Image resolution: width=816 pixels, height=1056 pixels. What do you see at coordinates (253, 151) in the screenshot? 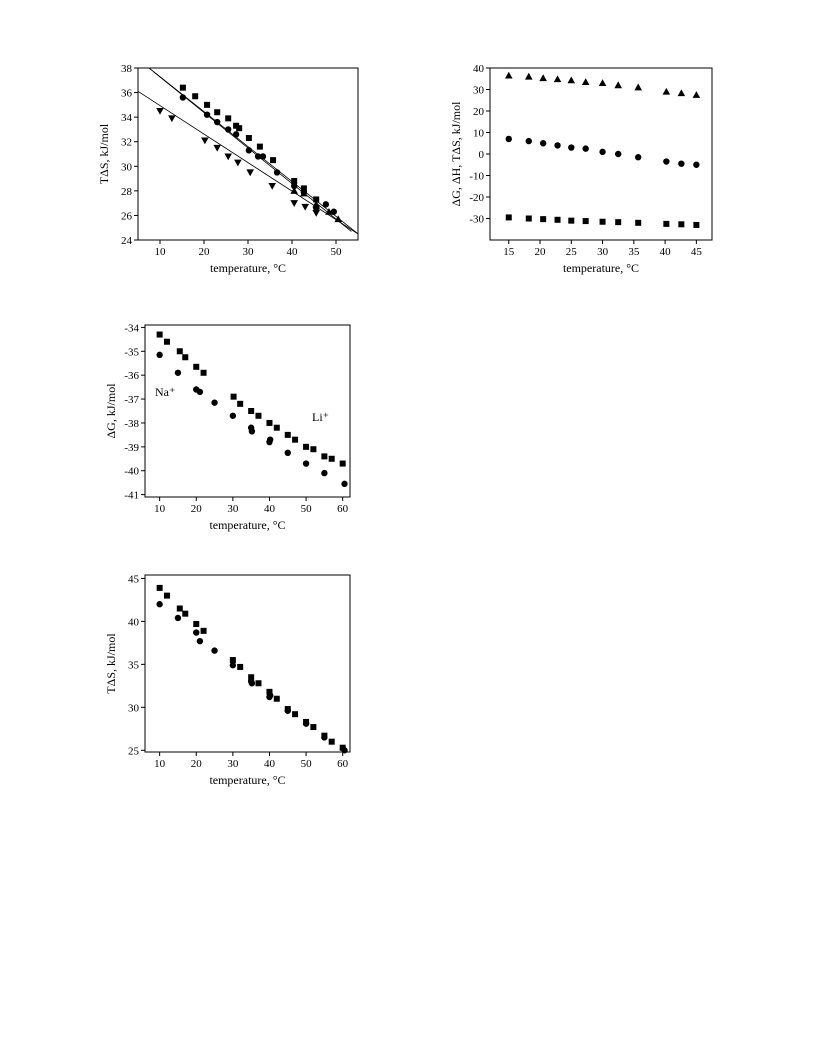
I see `fit-line` at bounding box center [253, 151].